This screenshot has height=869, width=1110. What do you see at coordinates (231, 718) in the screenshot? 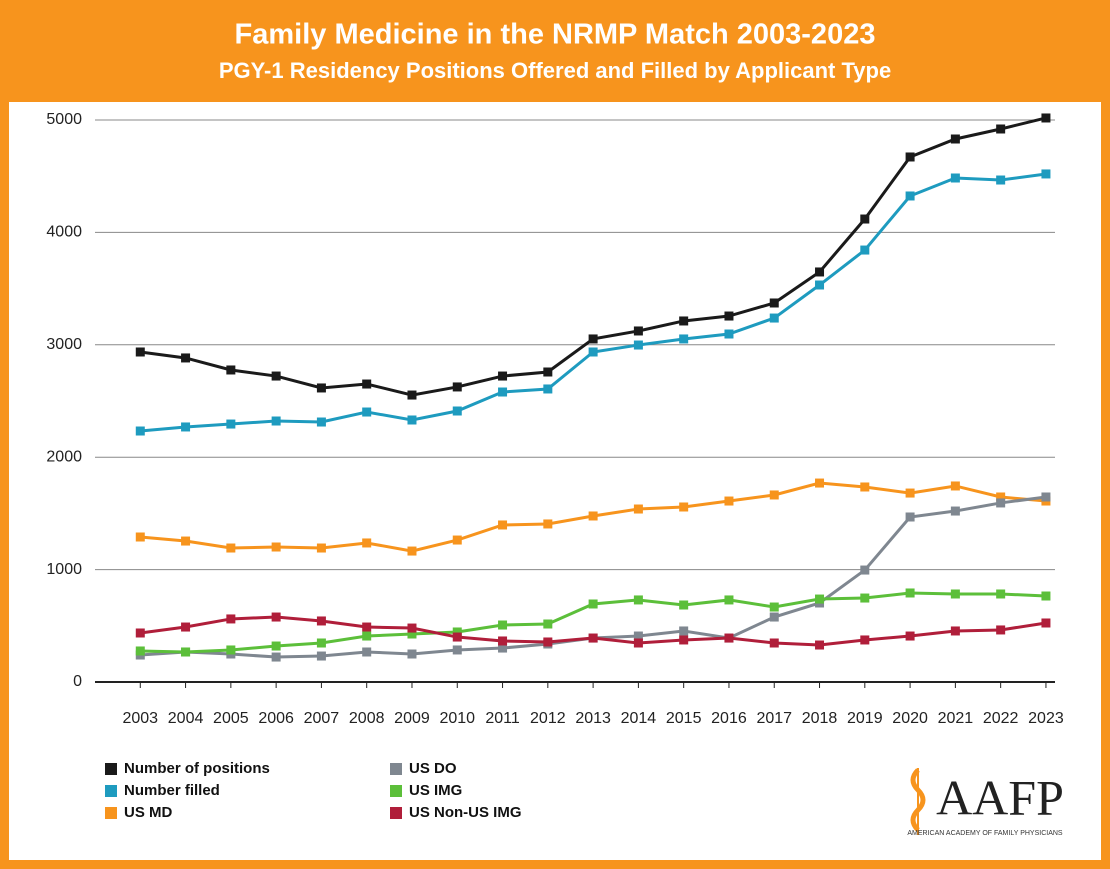
I see `x-tick-label: 2005` at bounding box center [231, 718].